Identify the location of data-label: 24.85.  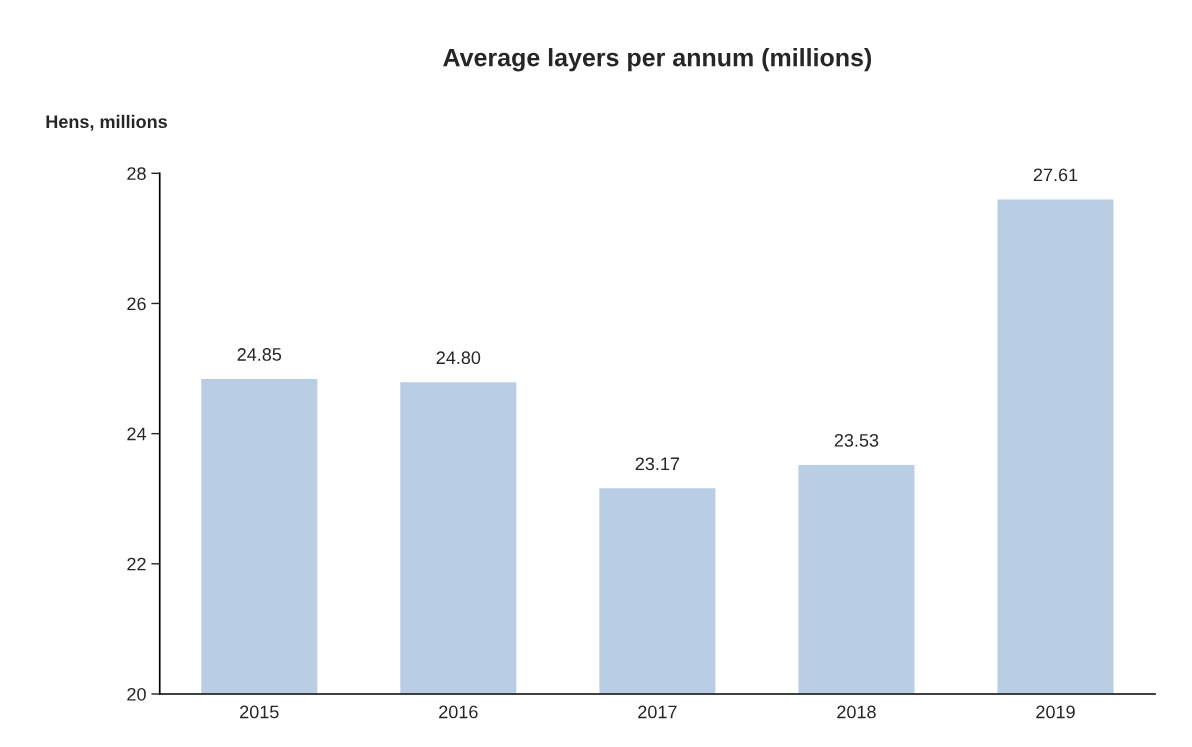
(259, 354).